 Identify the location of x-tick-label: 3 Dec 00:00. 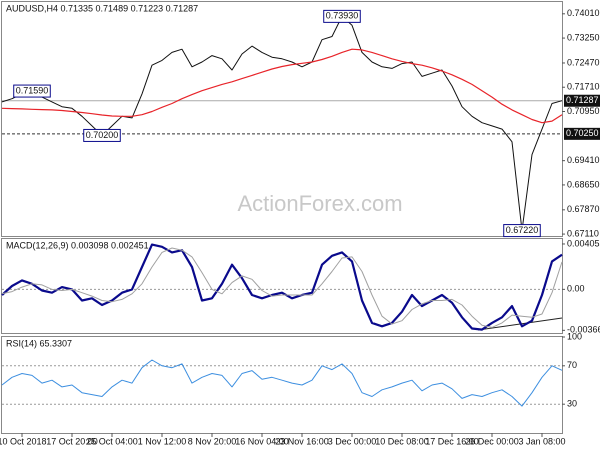
(352, 441).